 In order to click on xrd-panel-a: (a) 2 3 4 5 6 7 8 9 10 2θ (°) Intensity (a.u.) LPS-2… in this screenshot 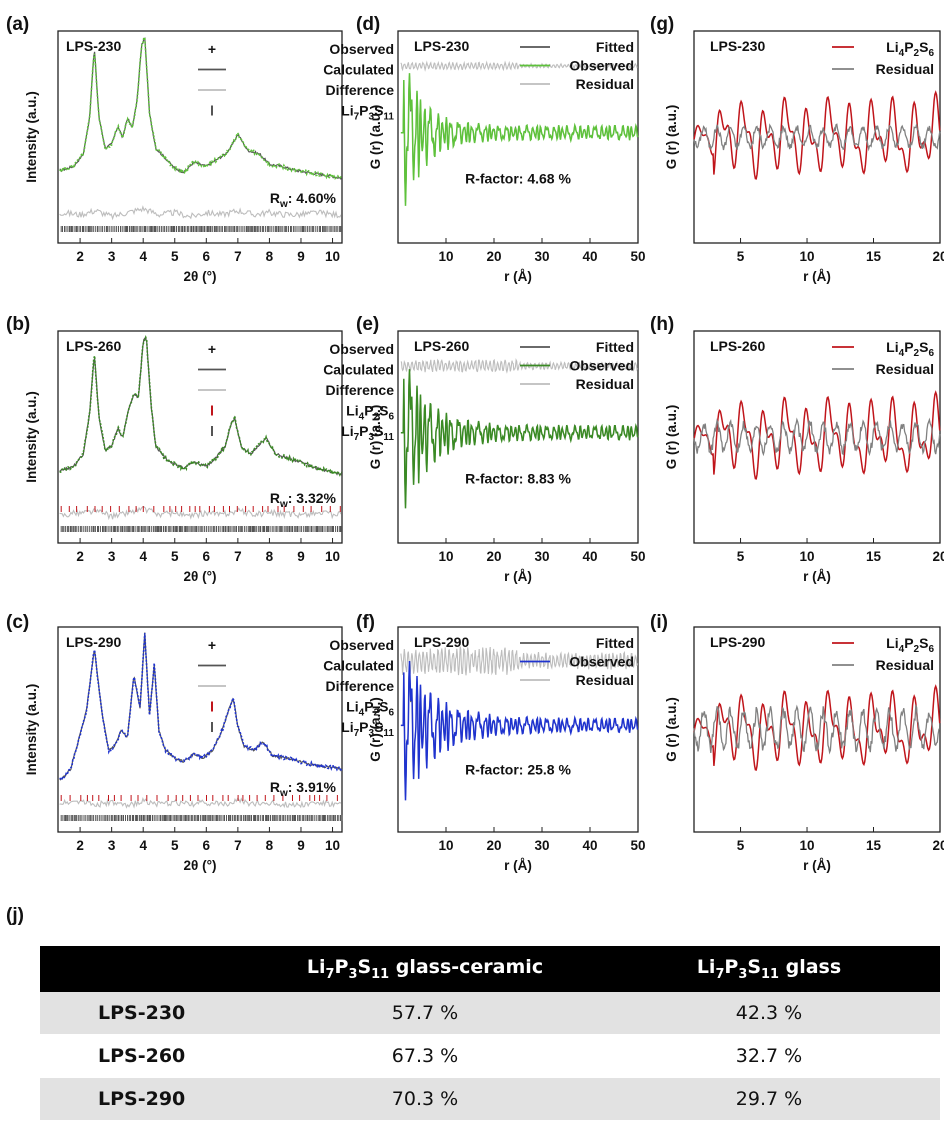, I will do `click(200, 149)`.